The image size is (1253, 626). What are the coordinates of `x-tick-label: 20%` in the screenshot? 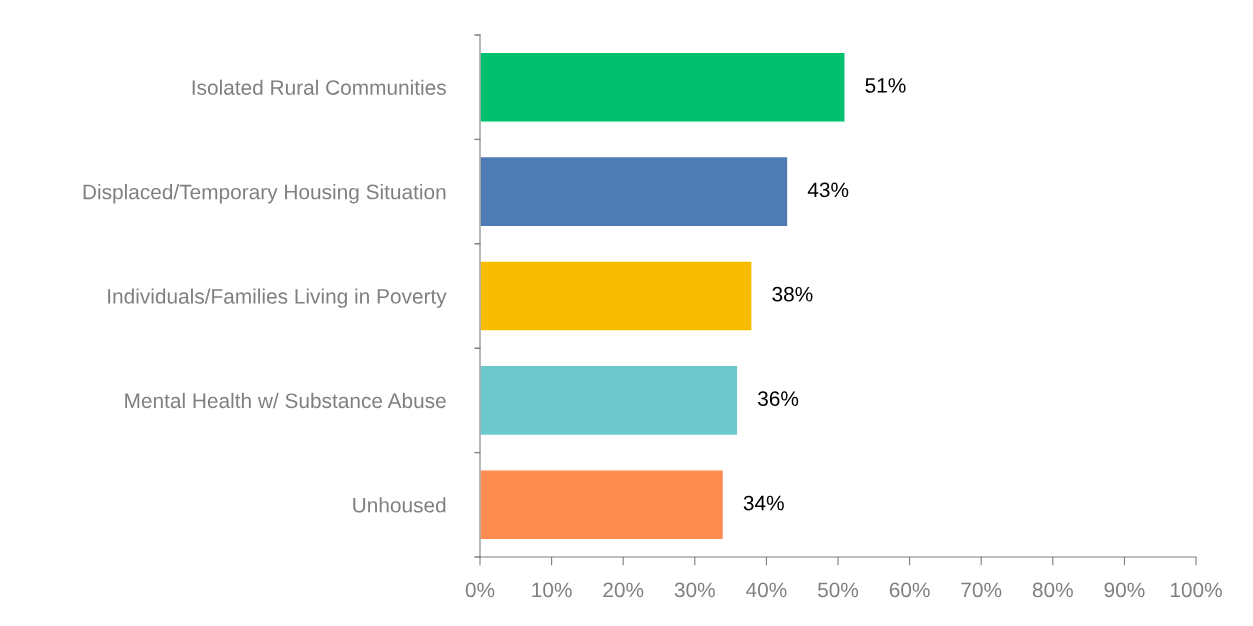 It's located at (623, 590).